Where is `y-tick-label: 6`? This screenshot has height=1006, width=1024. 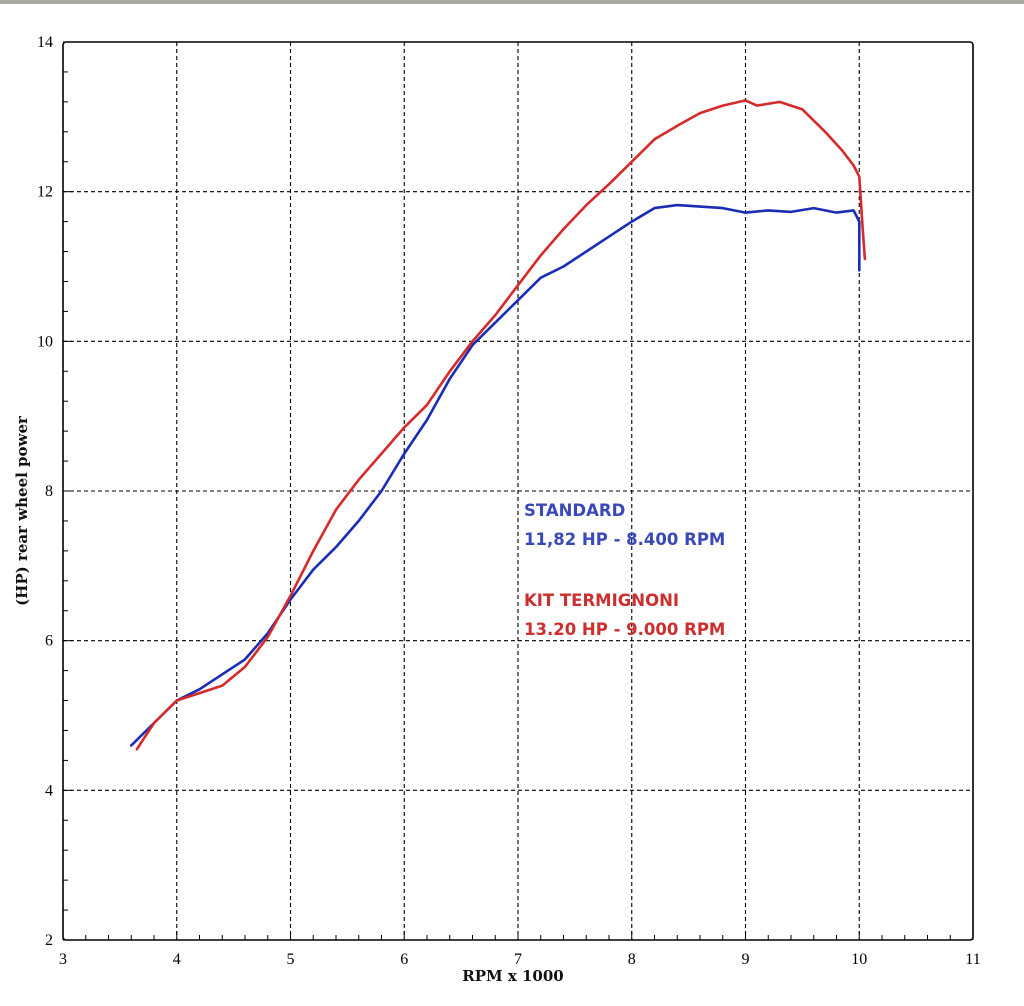
y-tick-label: 6 is located at coordinates (49, 641).